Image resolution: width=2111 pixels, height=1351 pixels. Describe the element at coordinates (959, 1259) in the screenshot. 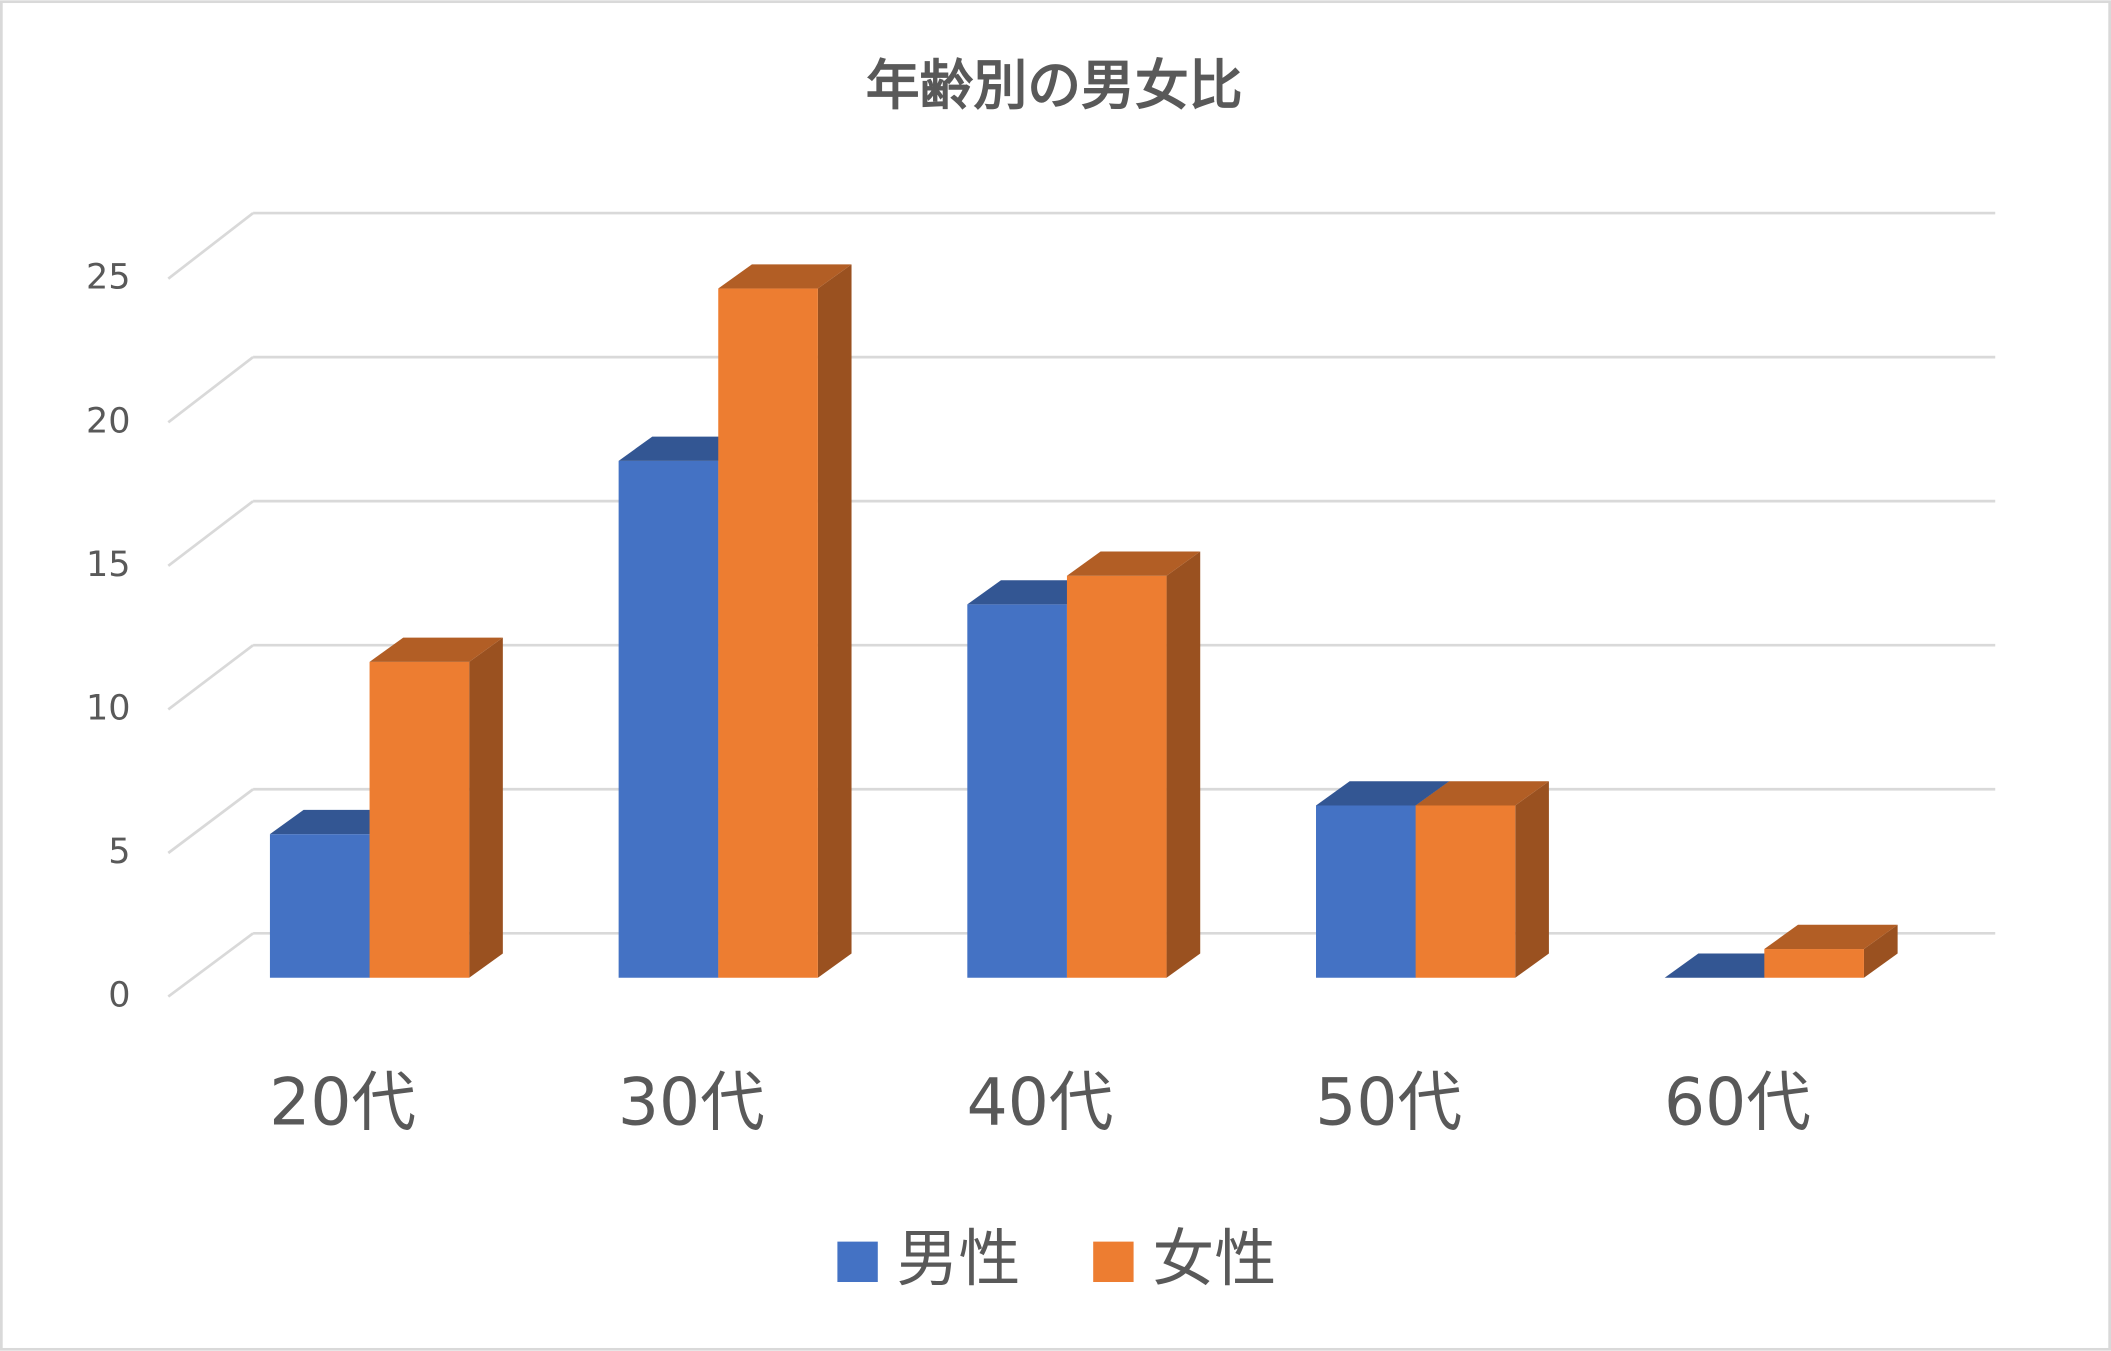

I see `legend-label: 男性` at that location.